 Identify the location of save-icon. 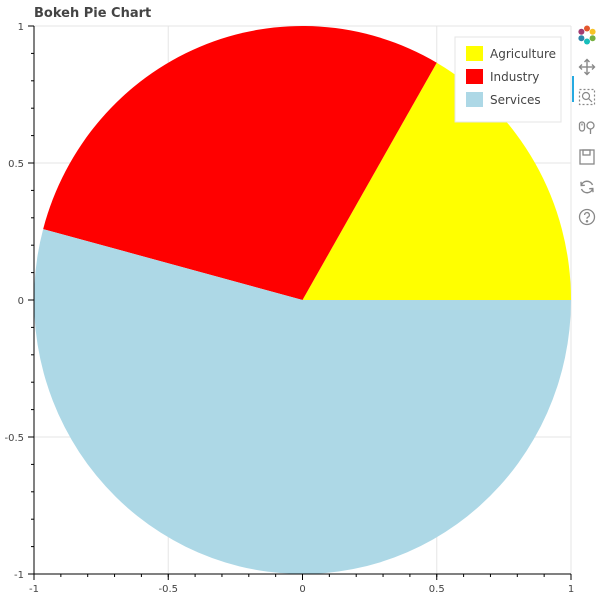
(587, 157).